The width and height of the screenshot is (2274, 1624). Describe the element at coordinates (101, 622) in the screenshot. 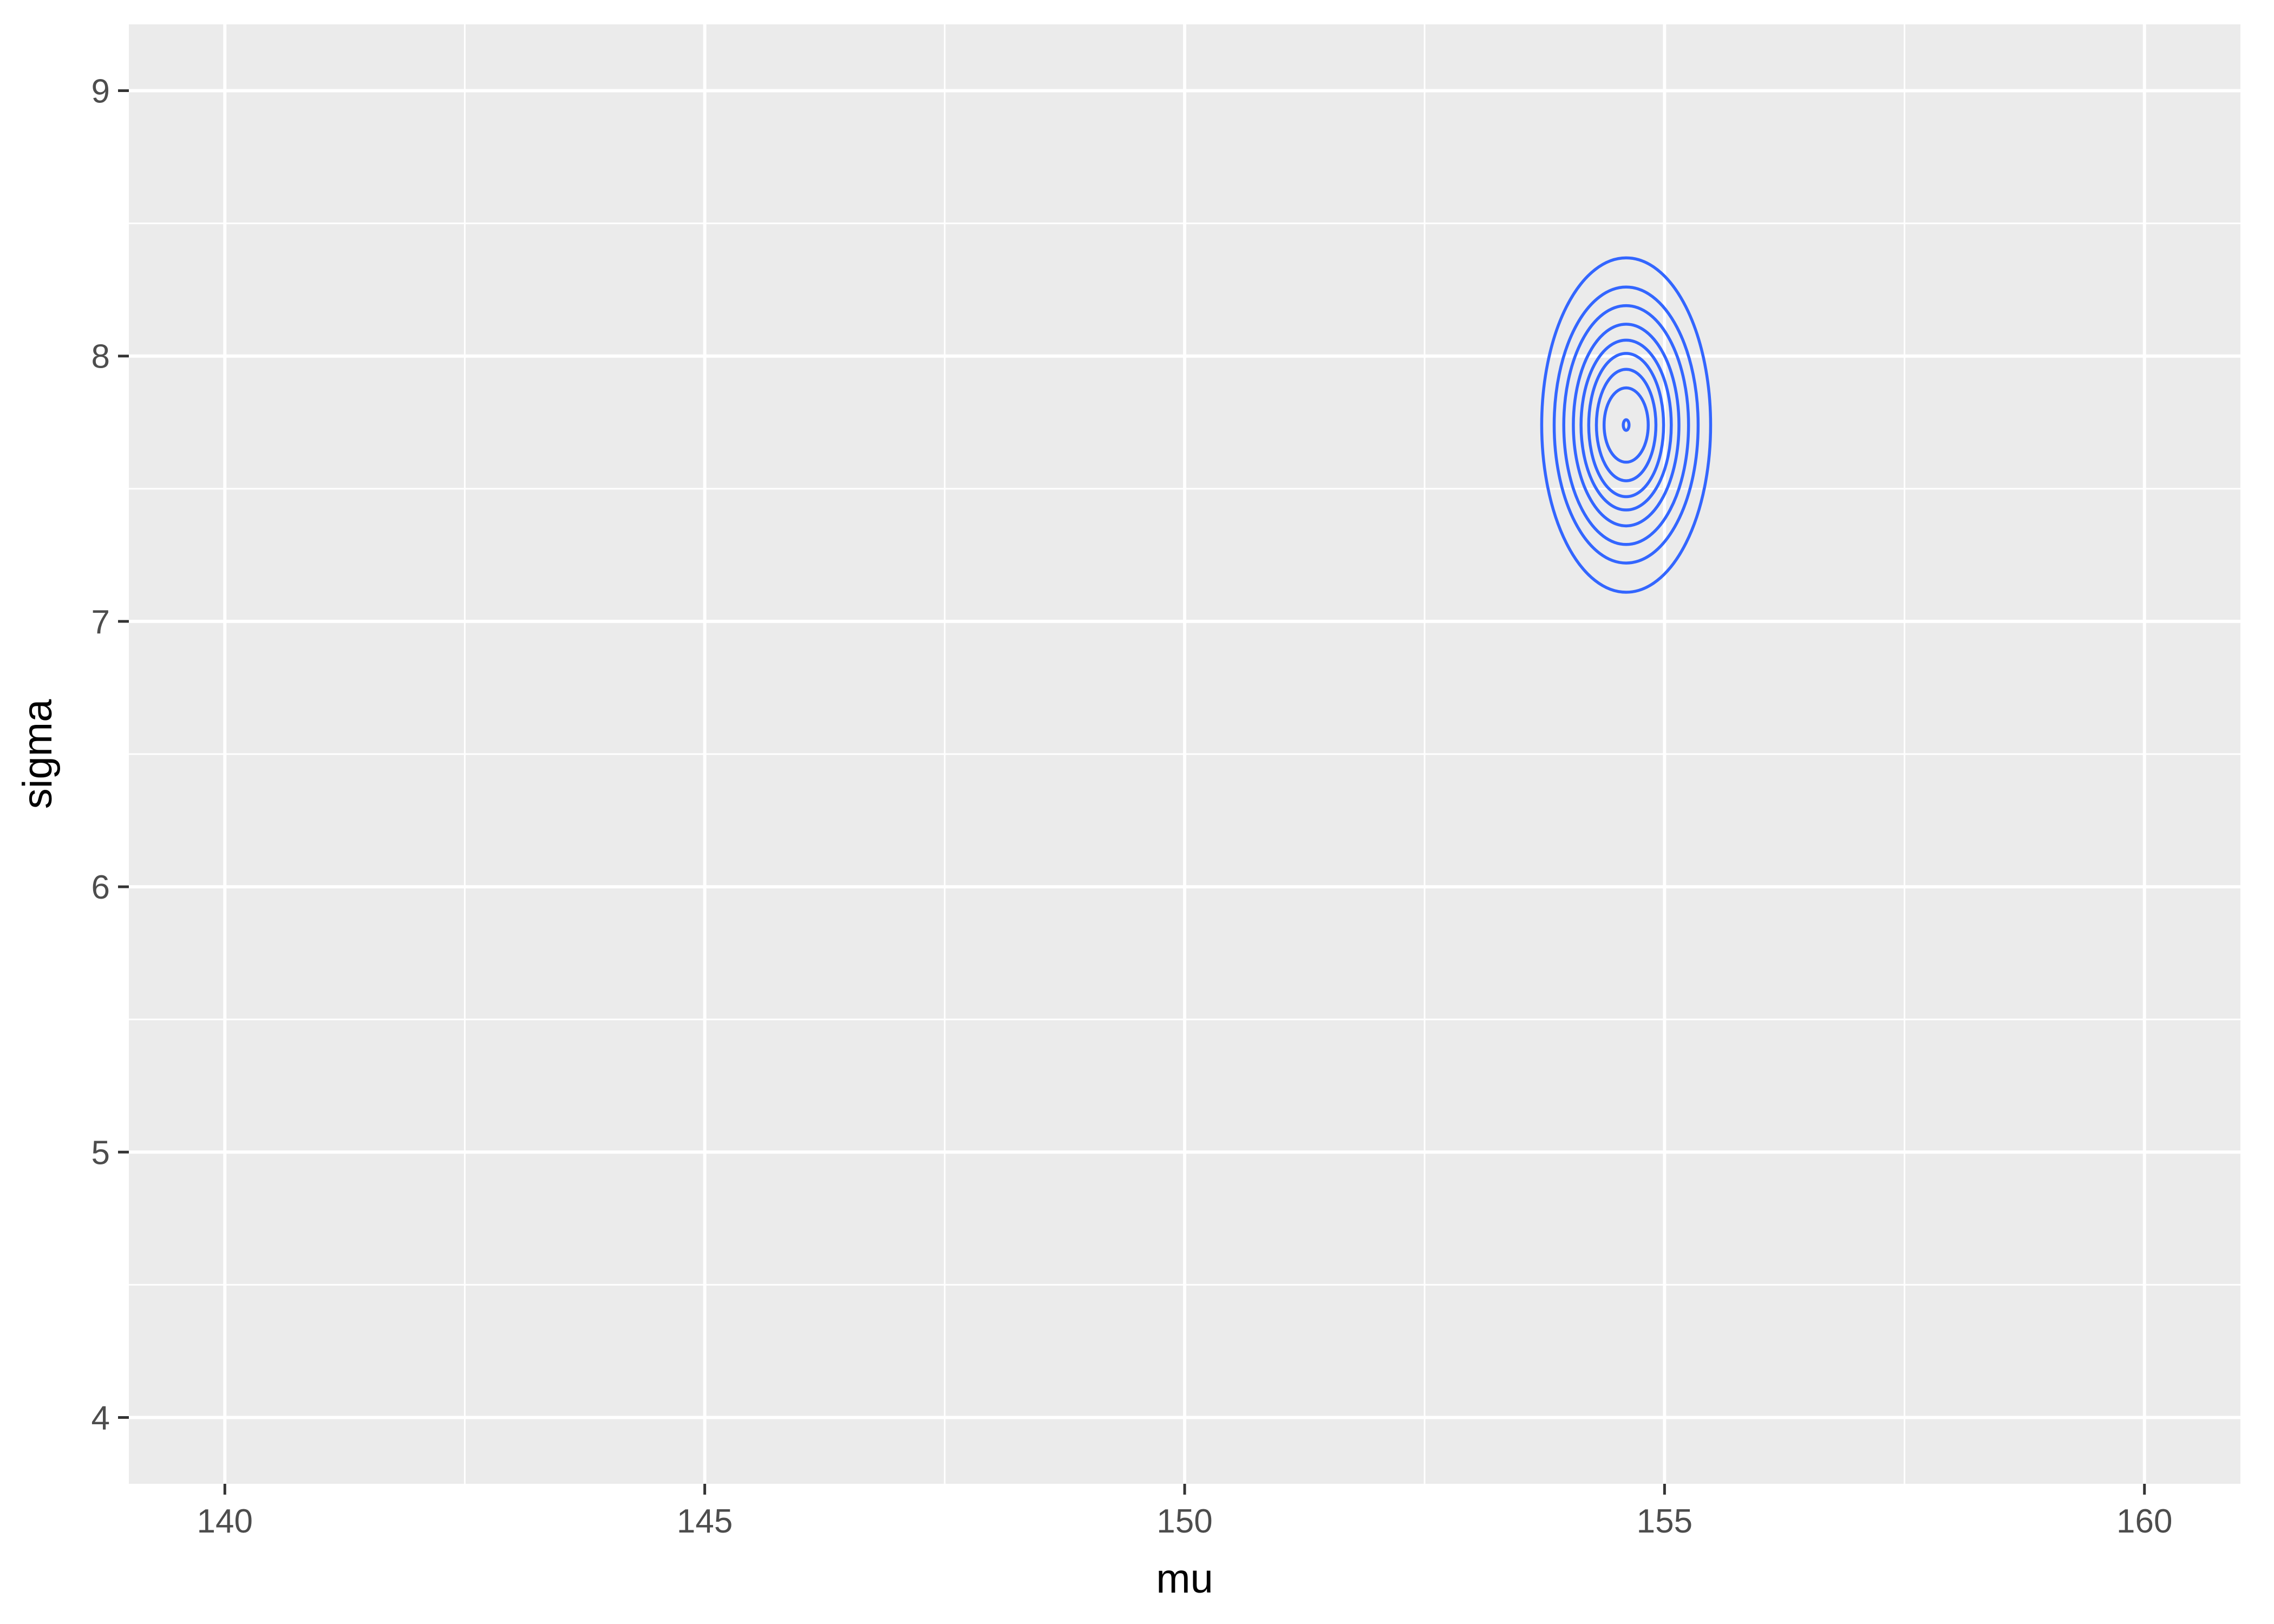

I see `y-tick-label: 7` at that location.